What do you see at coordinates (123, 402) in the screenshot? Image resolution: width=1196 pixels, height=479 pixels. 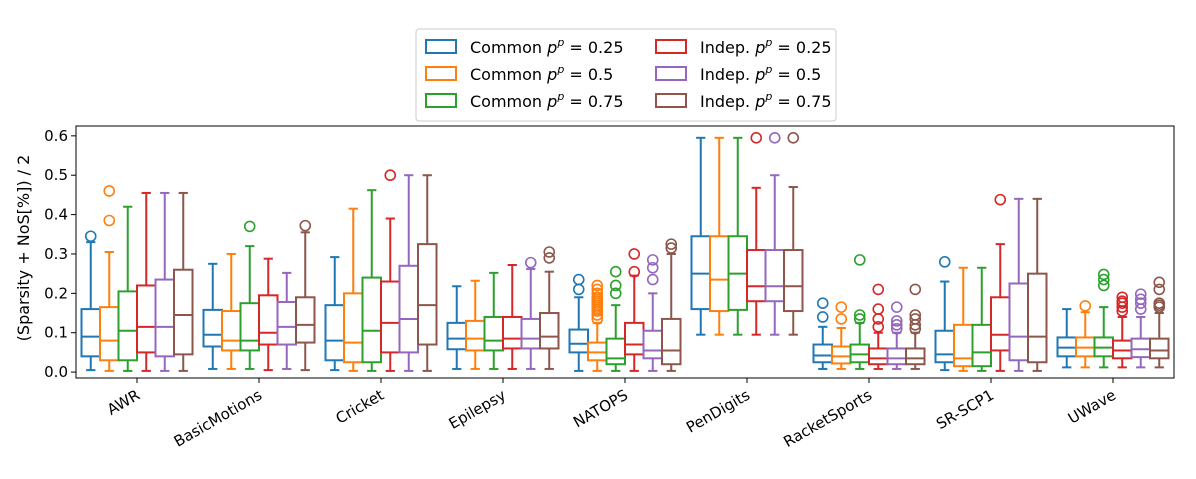 I see `x-tick-label: AWR` at bounding box center [123, 402].